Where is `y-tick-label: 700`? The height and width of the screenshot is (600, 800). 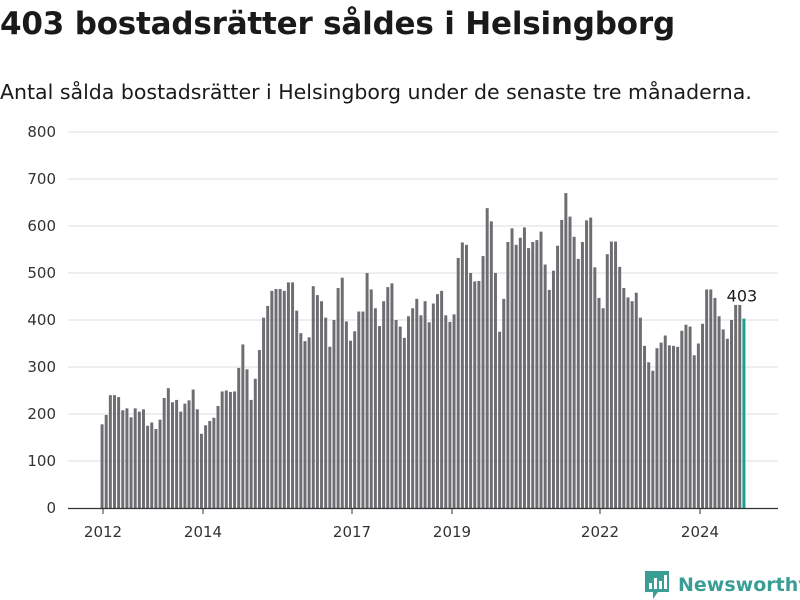
y-tick-label: 700 is located at coordinates (41, 179).